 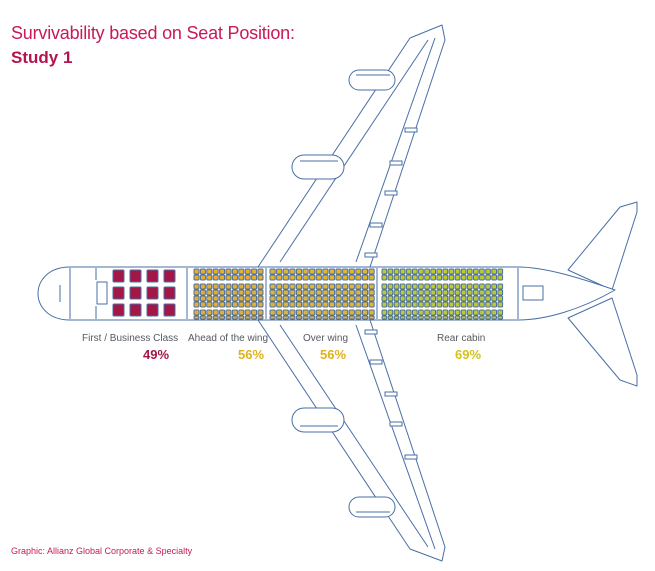 What do you see at coordinates (351, 146) in the screenshot?
I see `upper-wing` at bounding box center [351, 146].